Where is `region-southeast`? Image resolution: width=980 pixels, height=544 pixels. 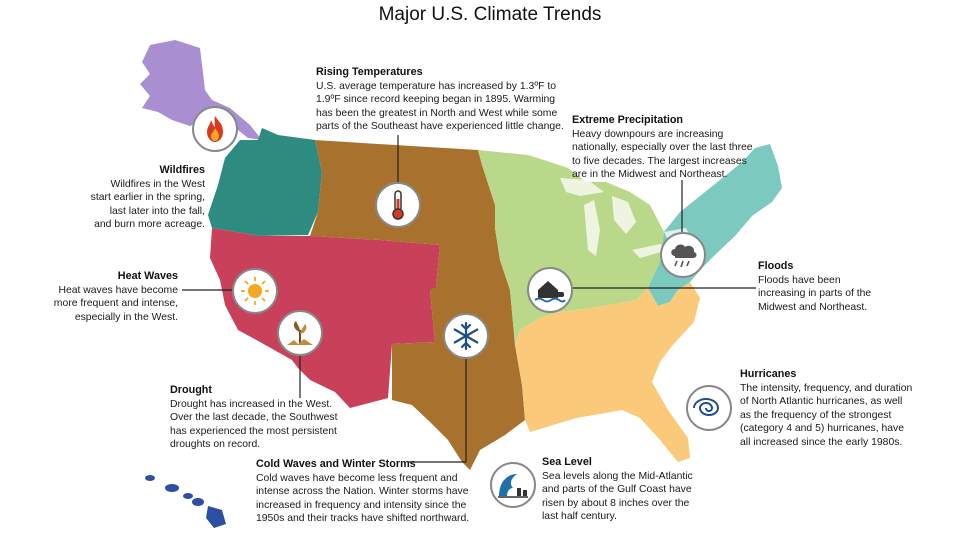
region-southeast is located at coordinates (607, 372).